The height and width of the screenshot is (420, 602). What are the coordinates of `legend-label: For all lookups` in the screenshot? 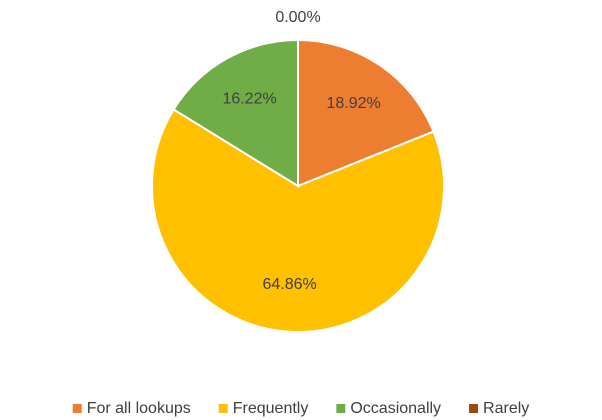 It's located at (139, 408).